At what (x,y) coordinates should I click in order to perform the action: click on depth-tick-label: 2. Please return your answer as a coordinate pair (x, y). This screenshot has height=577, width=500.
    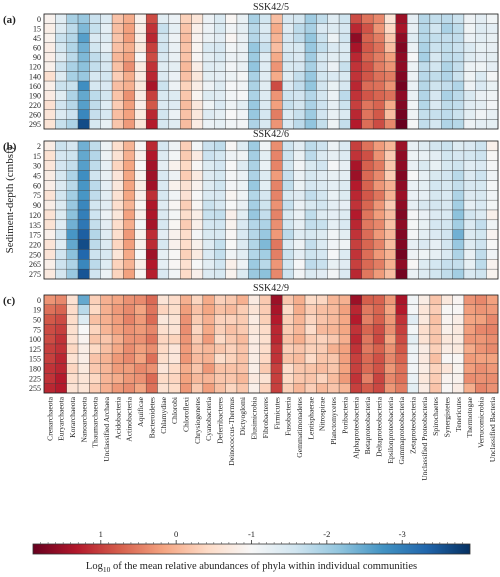
    Looking at the image, I should click on (39, 146).